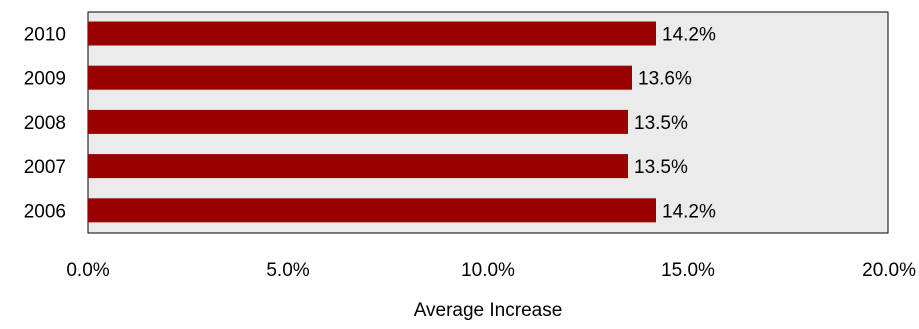  I want to click on y-axis-category-labels: 2010 2009 2008 2007 2006, so click(45, 124).